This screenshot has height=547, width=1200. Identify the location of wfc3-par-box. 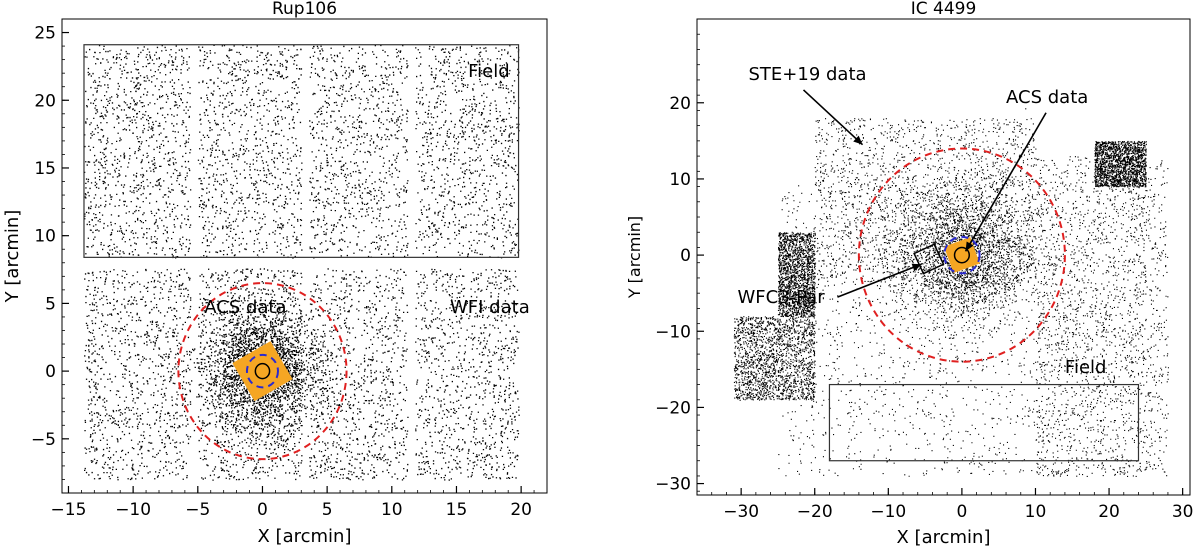
(929, 259).